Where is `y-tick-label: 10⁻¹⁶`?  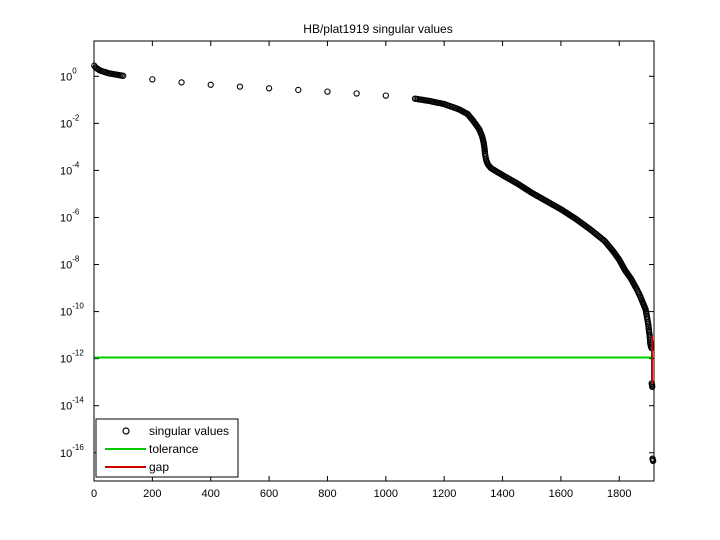 y-tick-label: 10⁻¹⁶ is located at coordinates (72, 451).